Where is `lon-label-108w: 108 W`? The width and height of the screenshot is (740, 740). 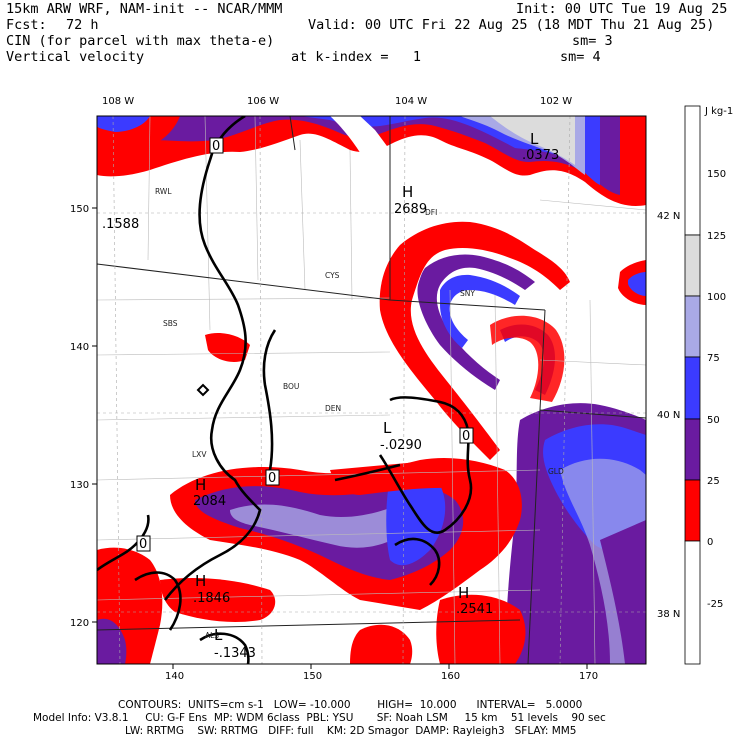 lon-label-108w: 108 W is located at coordinates (118, 101).